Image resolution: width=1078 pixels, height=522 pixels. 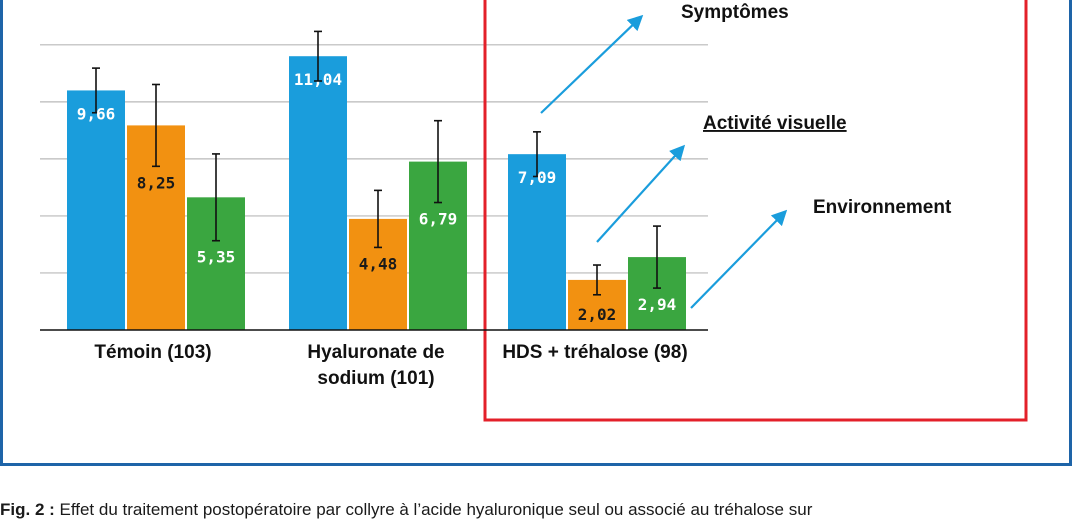 What do you see at coordinates (882, 207) in the screenshot?
I see `annotation-label: Environnement` at bounding box center [882, 207].